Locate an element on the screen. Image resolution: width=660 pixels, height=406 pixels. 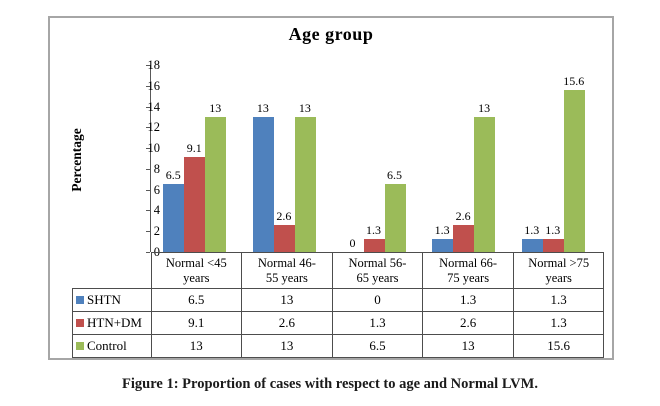
category-label-cell: Normal >75 years is located at coordinates (558, 270).